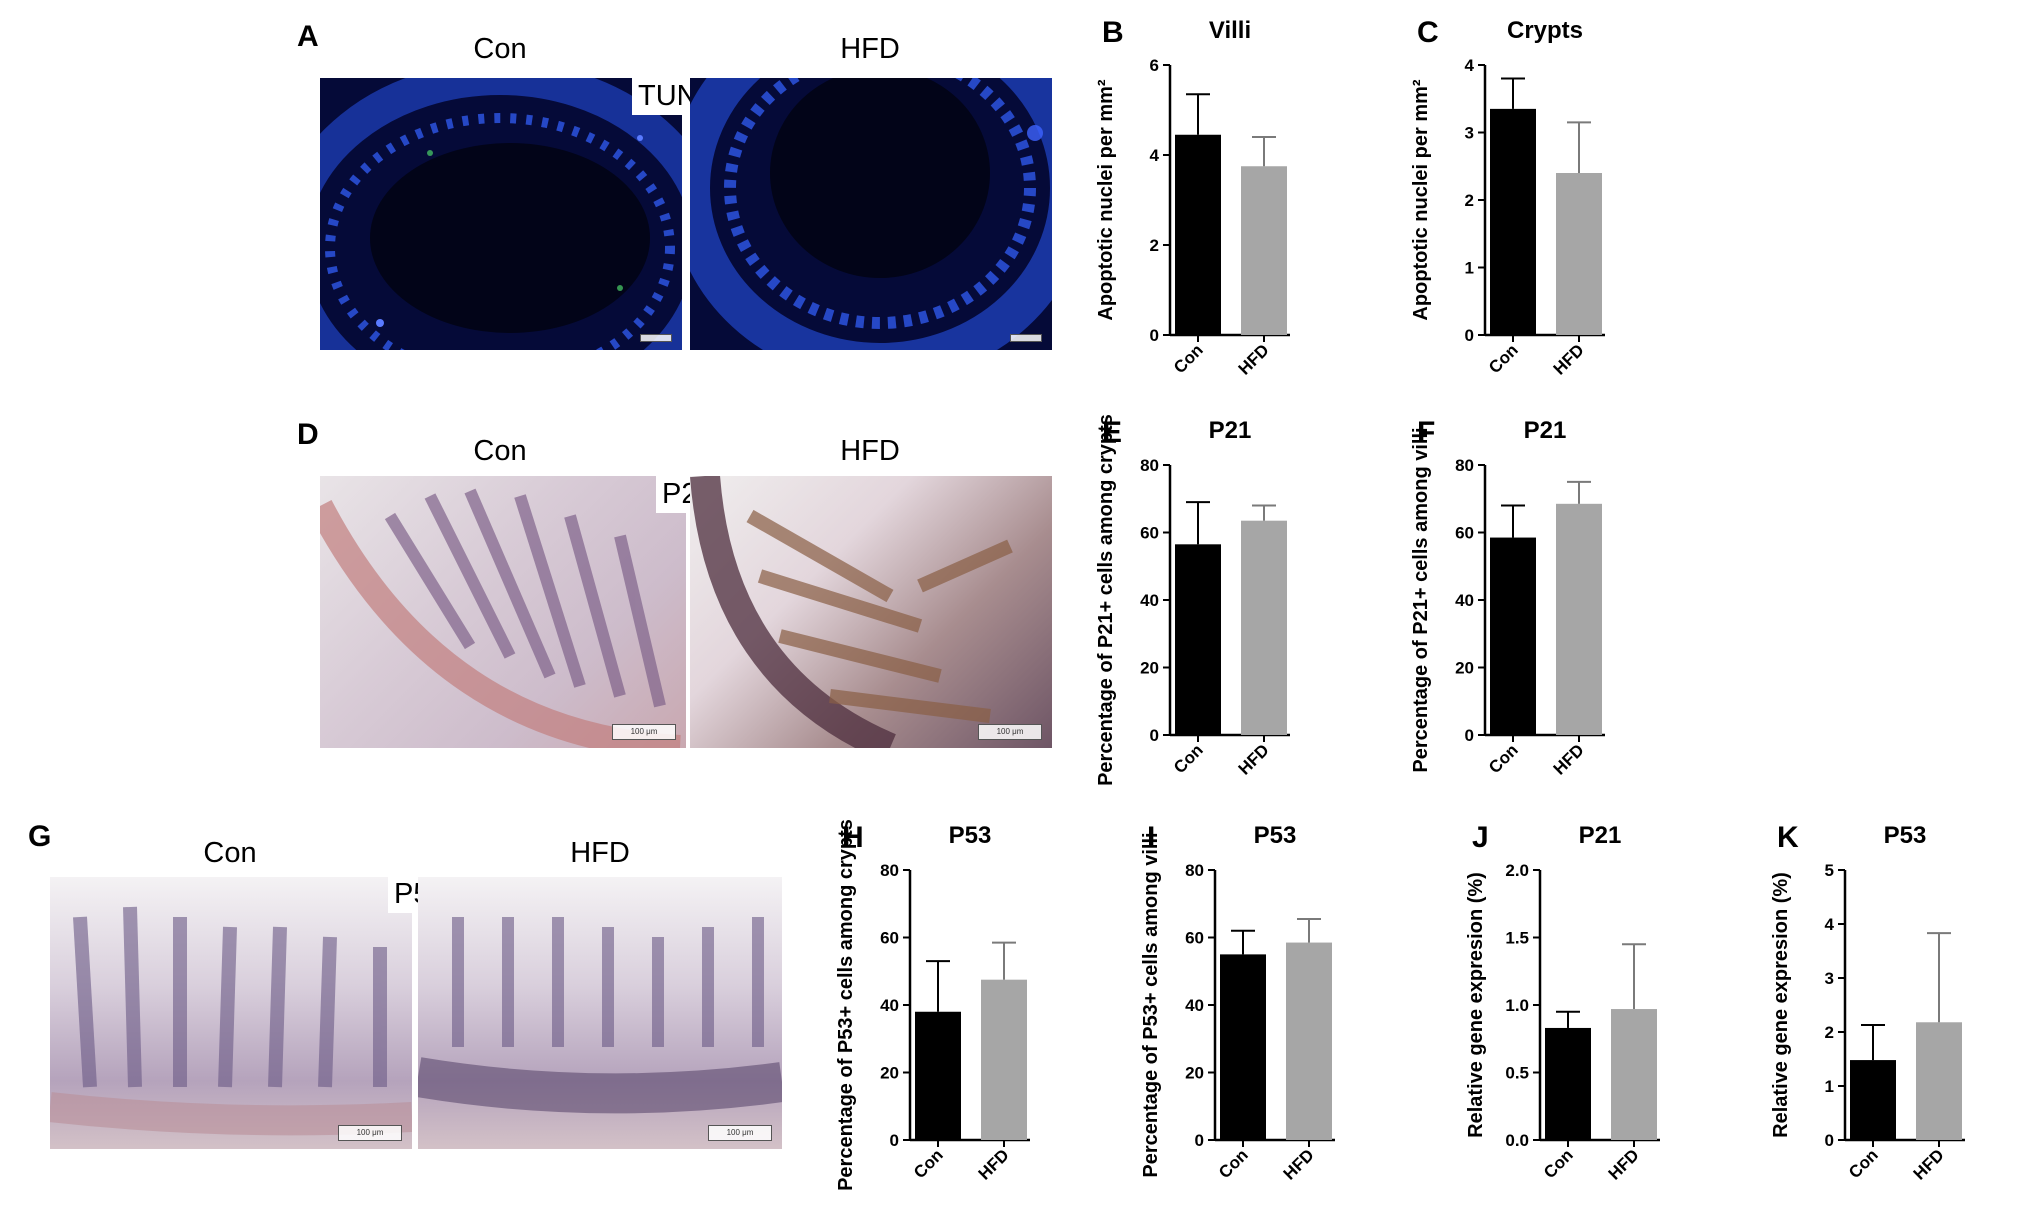 The width and height of the screenshot is (2031, 1205). Describe the element at coordinates (1230, 30) in the screenshot. I see `chart-title: Villi` at that location.